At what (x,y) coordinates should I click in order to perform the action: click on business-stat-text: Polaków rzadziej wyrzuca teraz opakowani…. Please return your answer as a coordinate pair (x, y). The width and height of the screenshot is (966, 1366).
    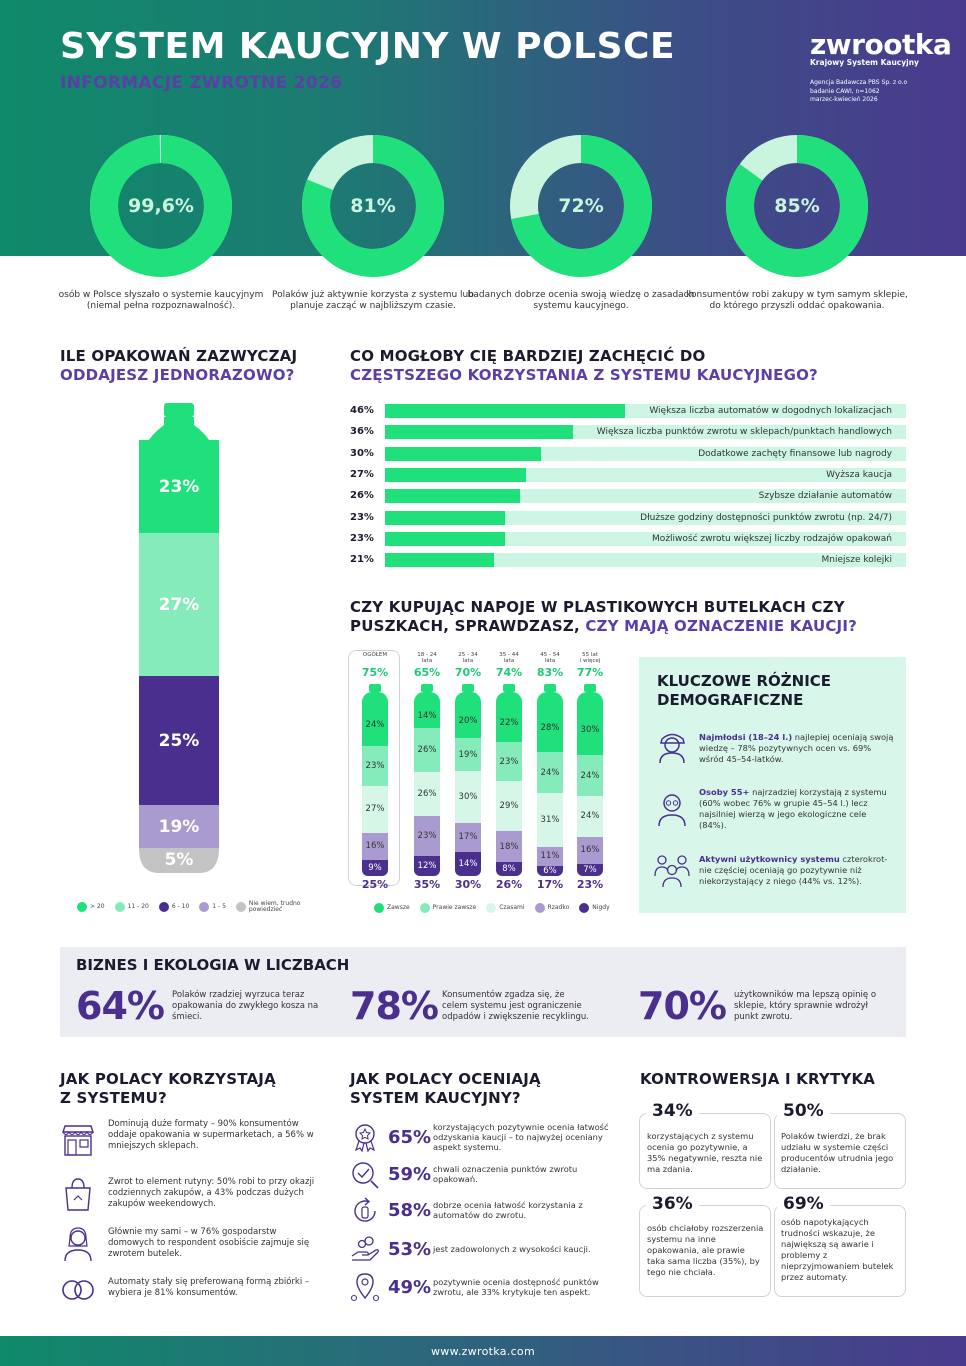
    Looking at the image, I should click on (245, 1006).